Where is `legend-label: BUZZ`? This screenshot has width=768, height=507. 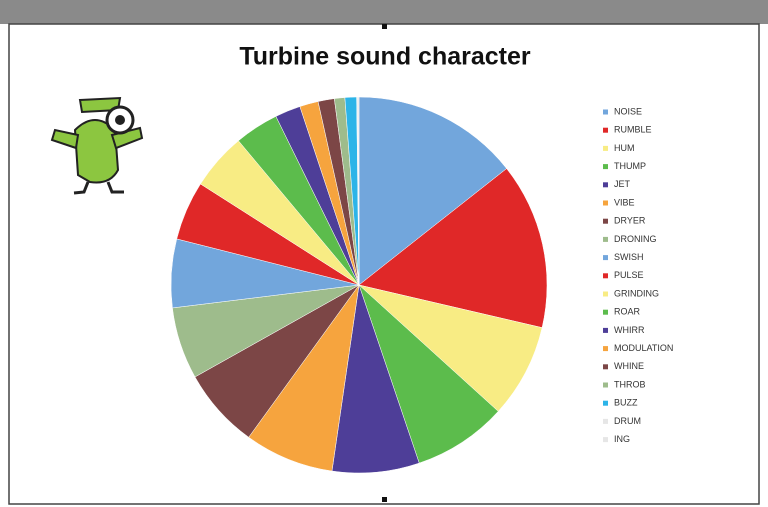
legend-label: BUZZ is located at coordinates (626, 403).